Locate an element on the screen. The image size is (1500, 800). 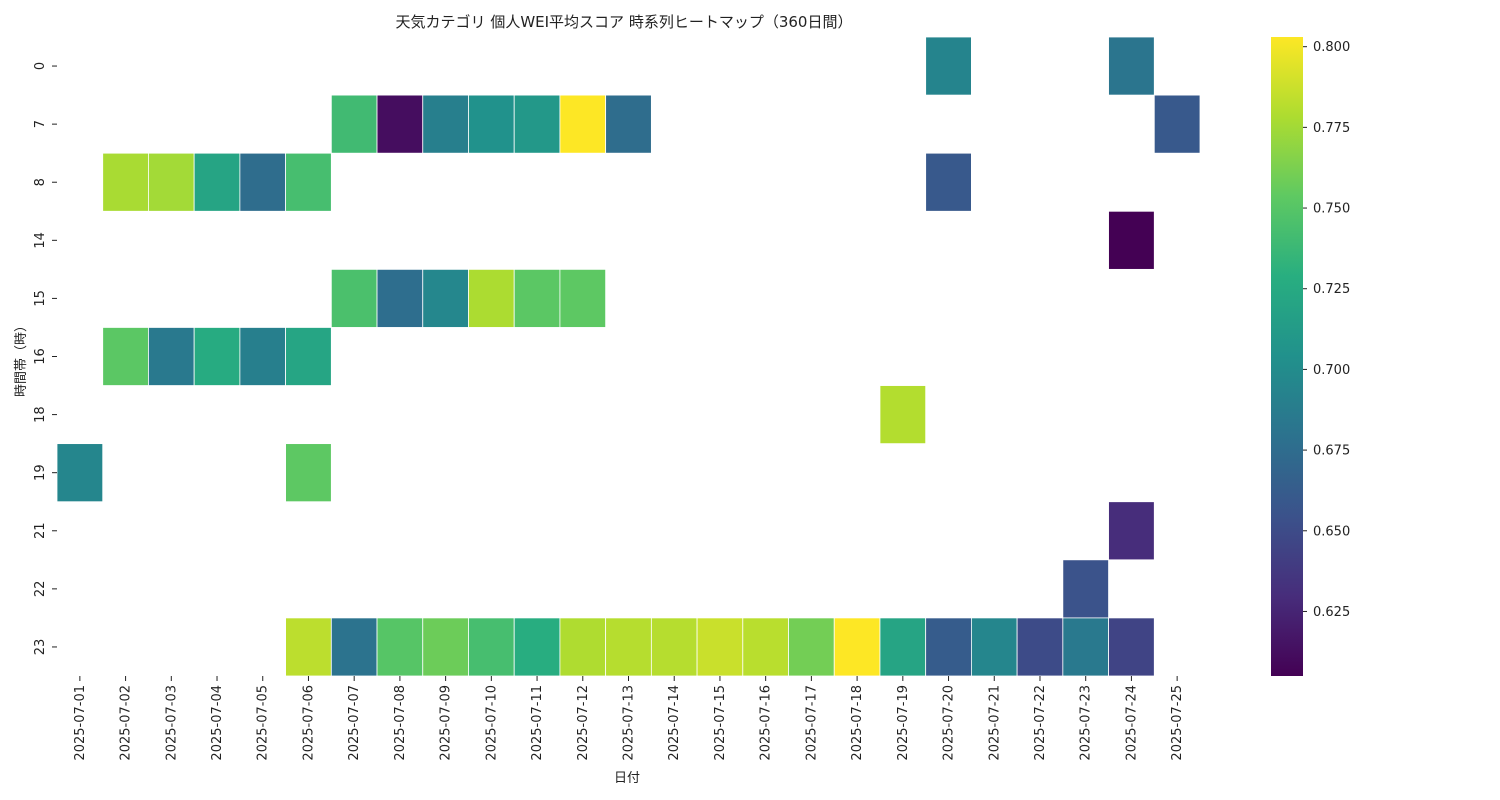
x-tick-label: 2025-07-05 is located at coordinates (263, 723).